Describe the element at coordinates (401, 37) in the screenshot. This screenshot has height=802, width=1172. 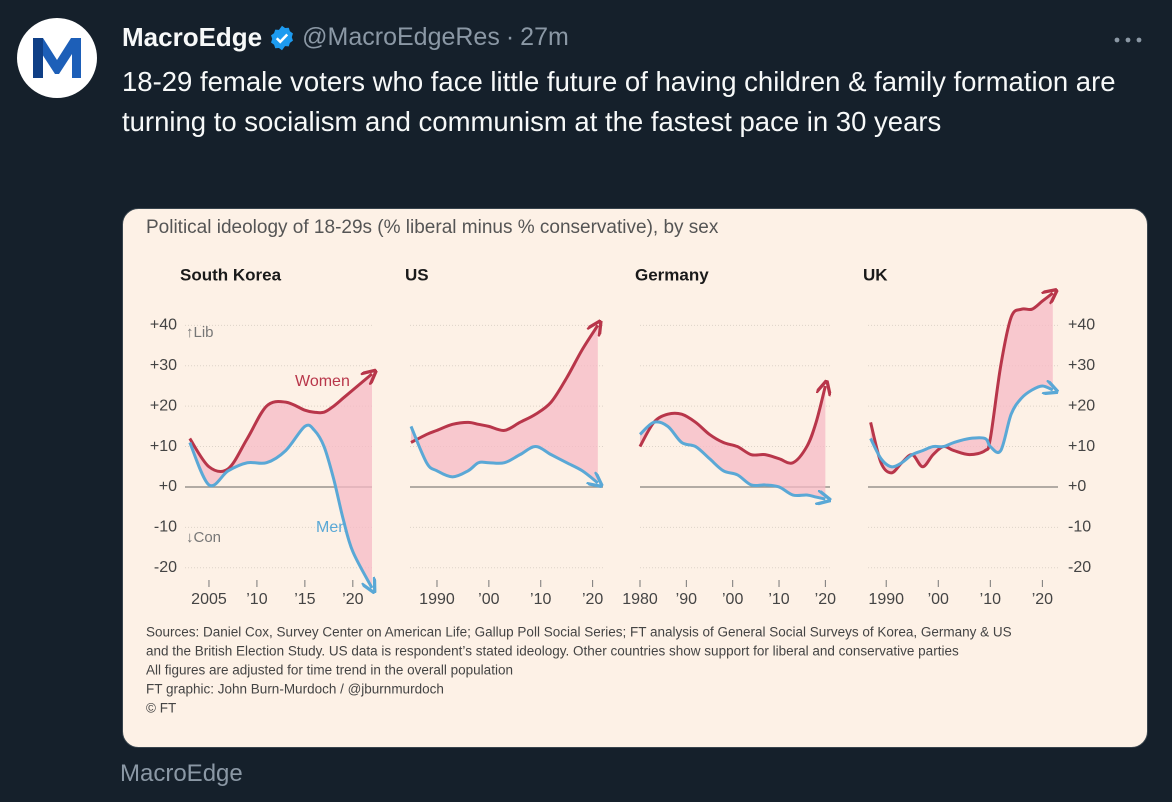
I see `author-handle: @MacroEdgeRes` at that location.